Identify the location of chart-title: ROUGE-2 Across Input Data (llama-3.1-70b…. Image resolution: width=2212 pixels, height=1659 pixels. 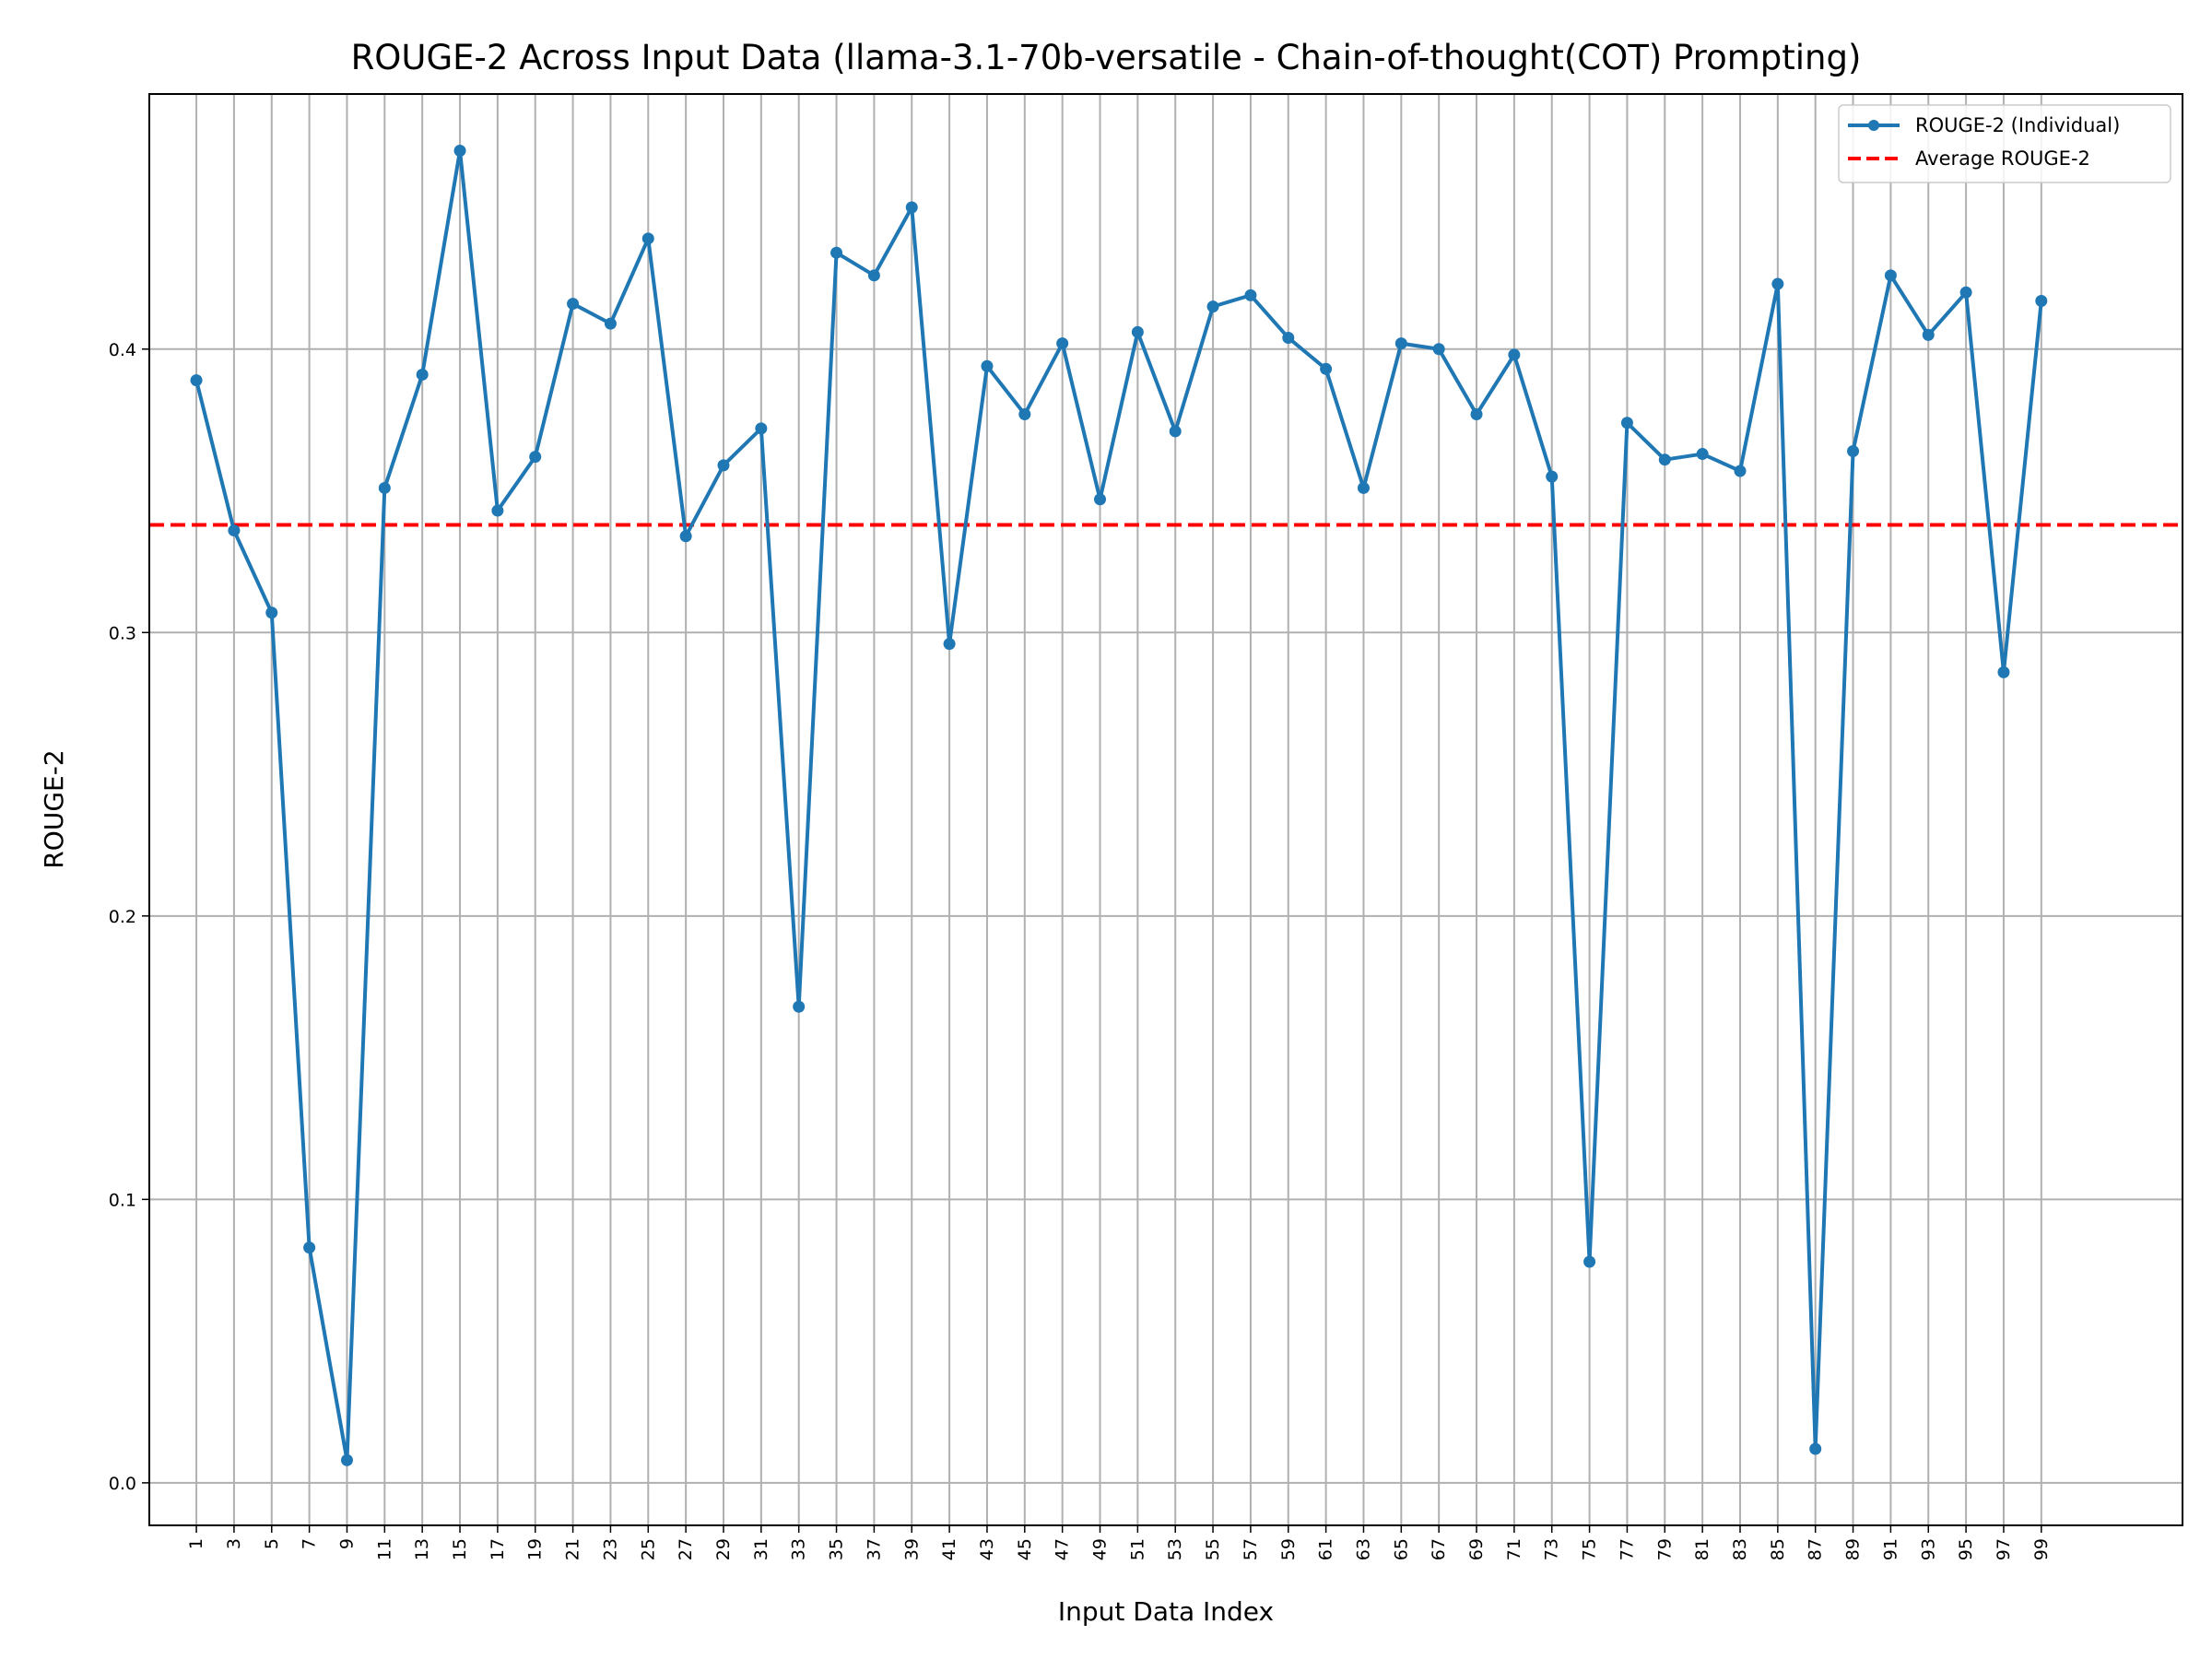
(1106, 57).